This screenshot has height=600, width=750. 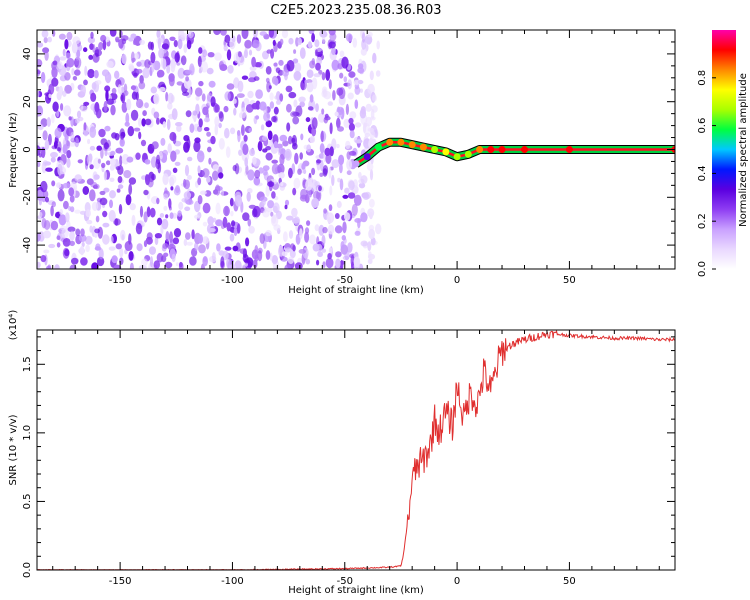 What do you see at coordinates (356, 590) in the screenshot?
I see `snr-x-axis-title: Height of straight line (km)` at bounding box center [356, 590].